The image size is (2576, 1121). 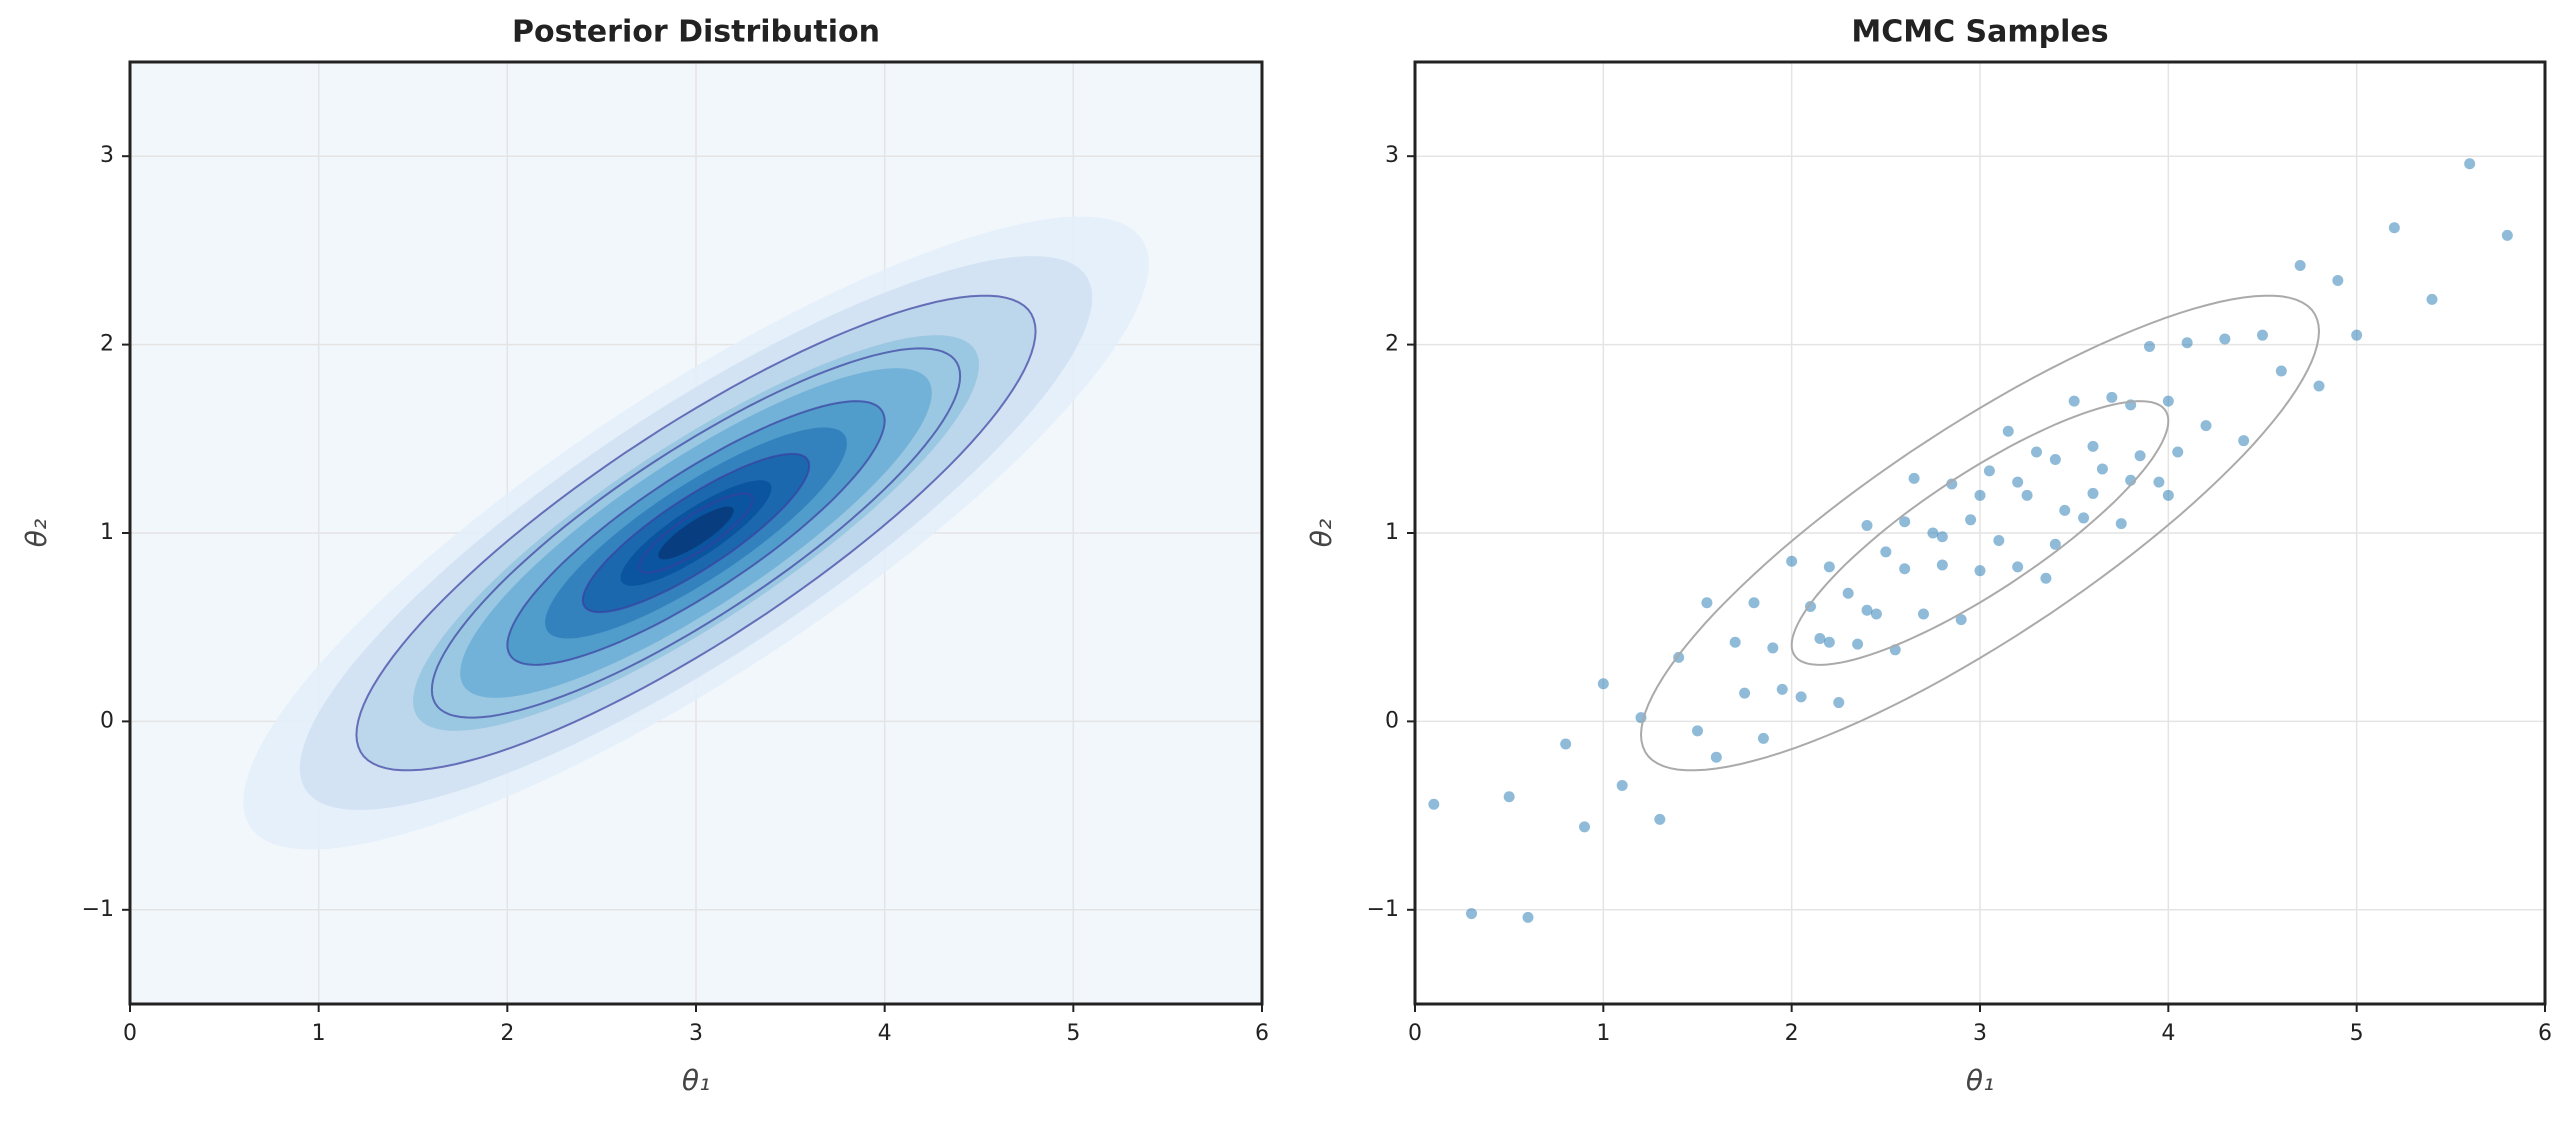 I want to click on contour-fill, so click(x=696, y=533).